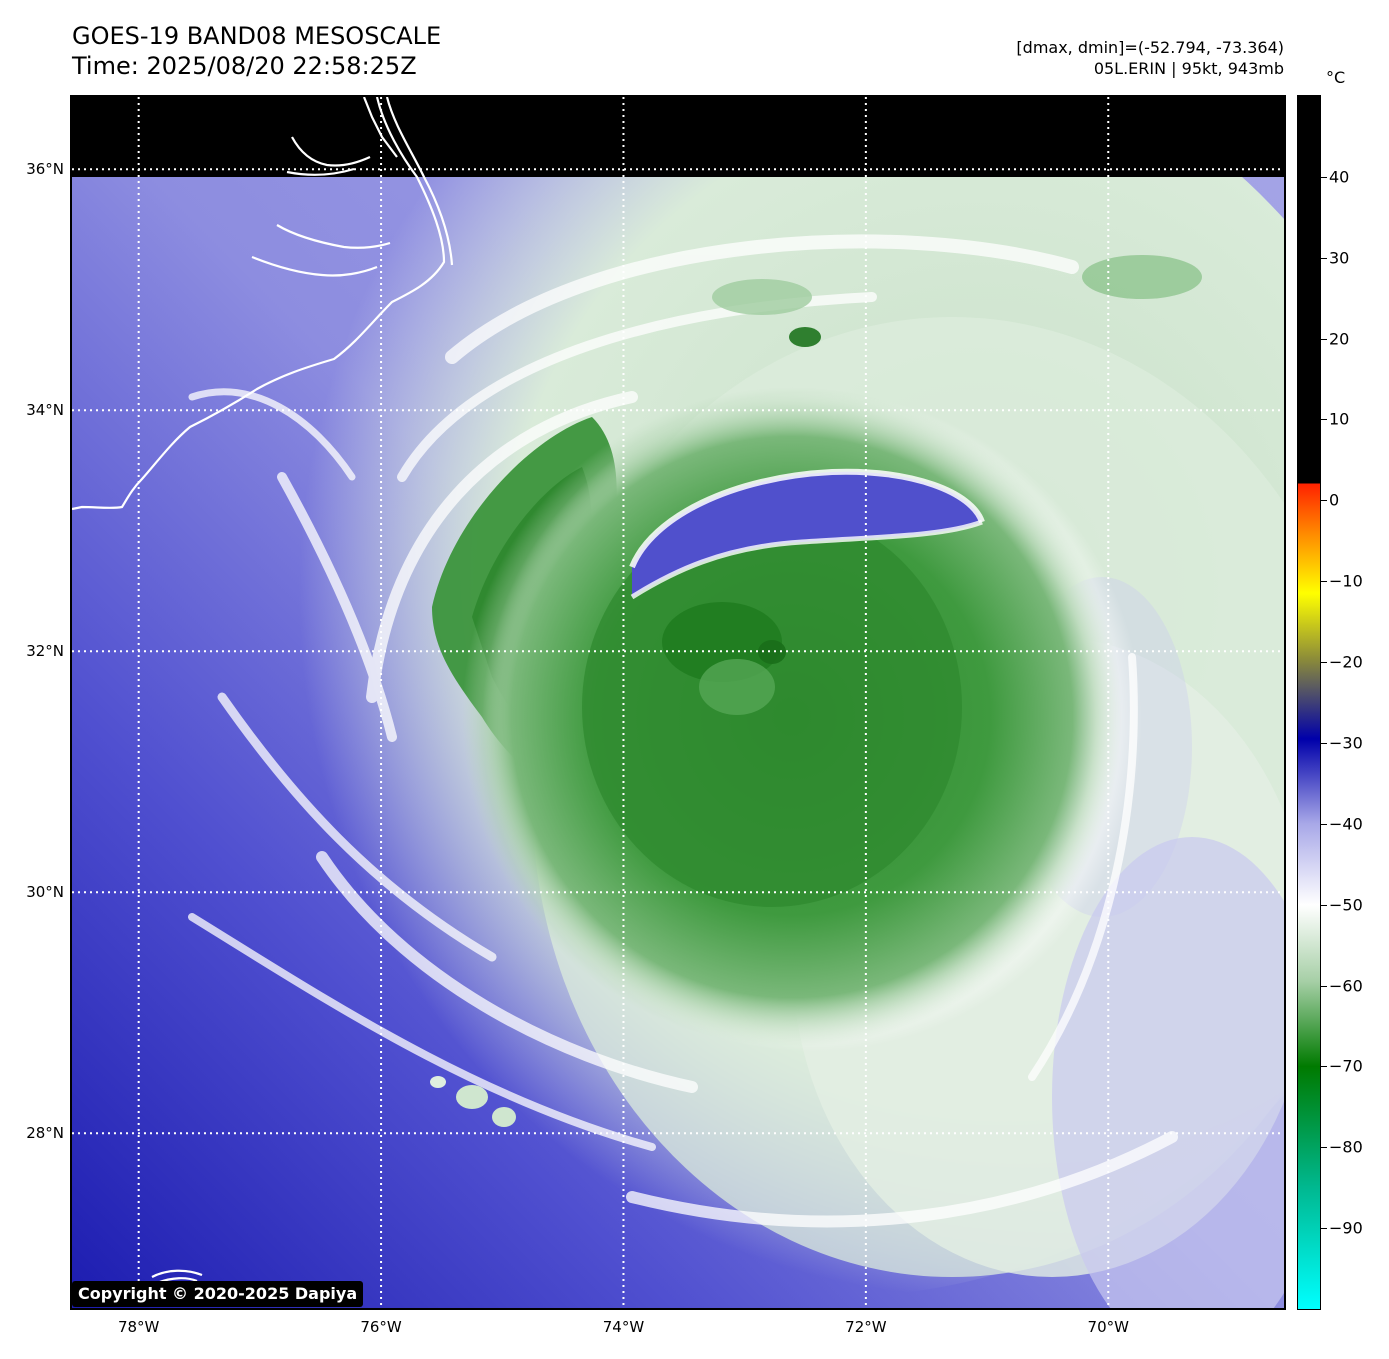  I want to click on colorbar-unit: °C, so click(1336, 77).